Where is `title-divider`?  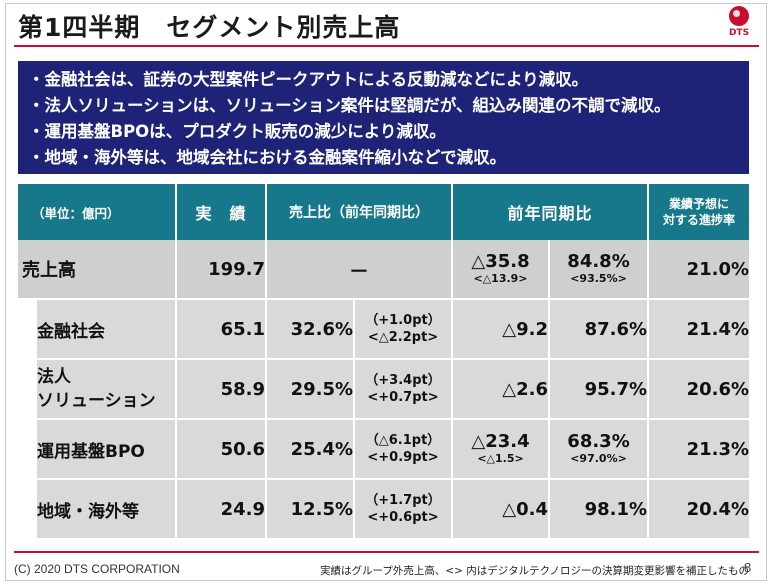
title-divider is located at coordinates (386, 46).